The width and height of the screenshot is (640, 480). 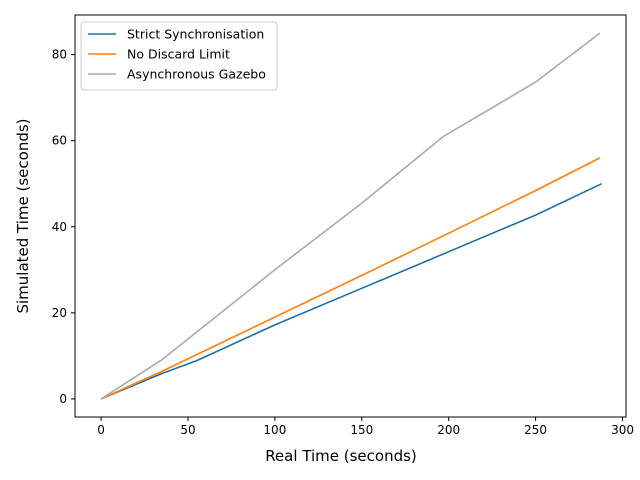 I want to click on x-tick-label: 0, so click(x=101, y=430).